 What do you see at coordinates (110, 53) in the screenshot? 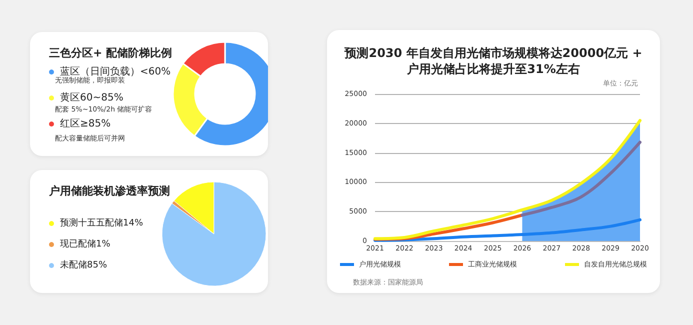
I see `text: 三色分区+ 配储阶梯比例` at bounding box center [110, 53].